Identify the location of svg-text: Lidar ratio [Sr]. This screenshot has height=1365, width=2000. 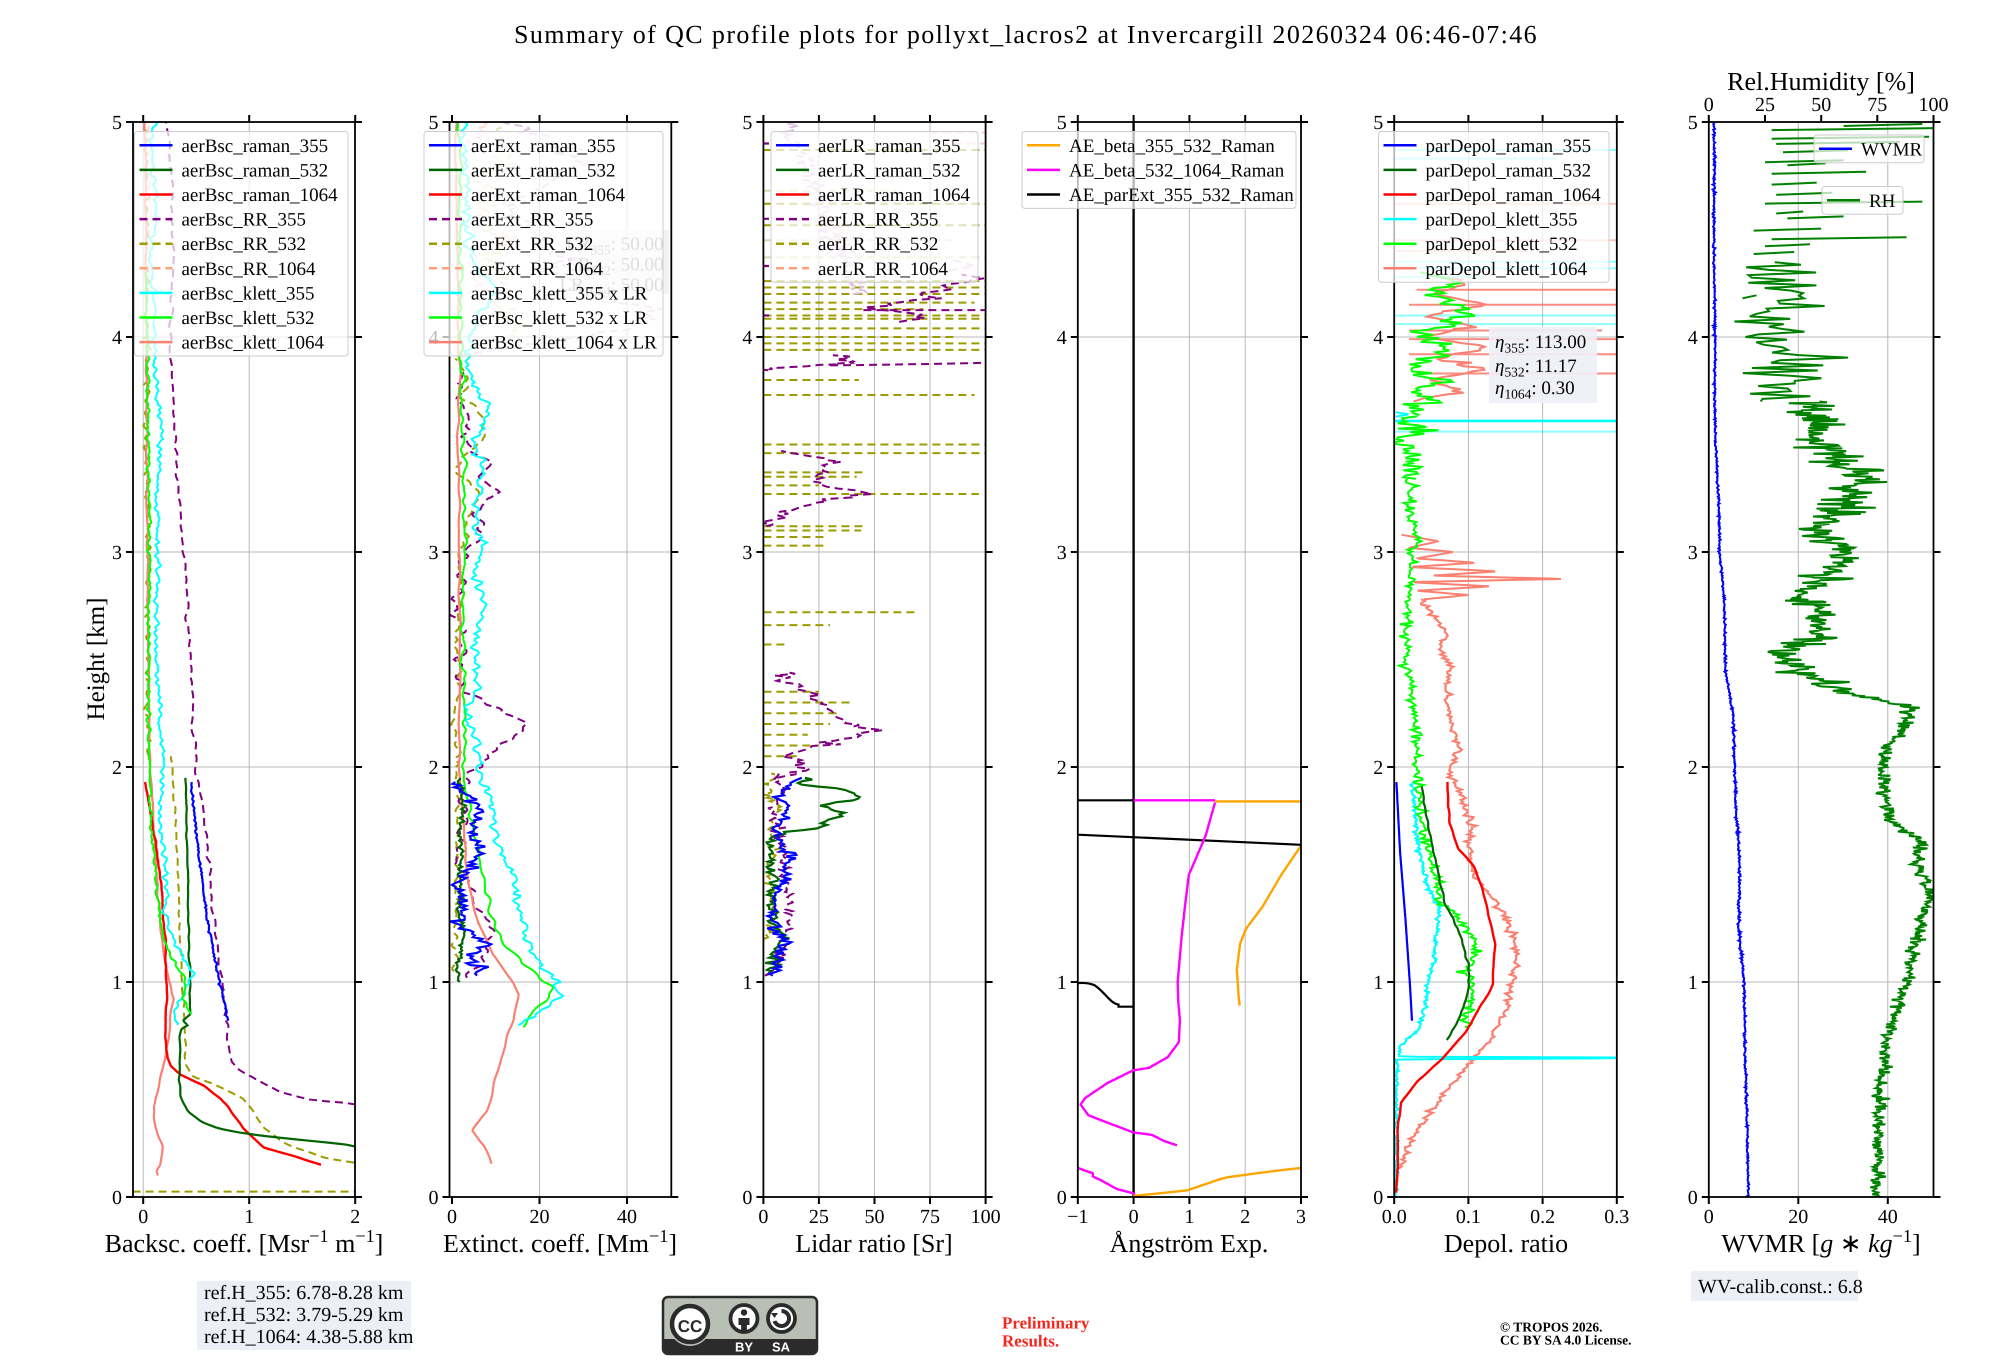
(873, 1243).